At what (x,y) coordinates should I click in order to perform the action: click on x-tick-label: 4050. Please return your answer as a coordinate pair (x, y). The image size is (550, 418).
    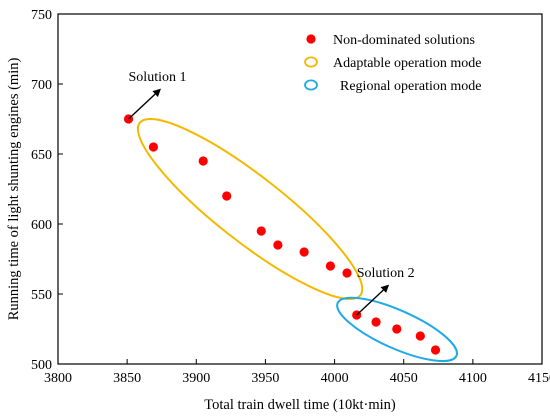
    Looking at the image, I should click on (404, 378).